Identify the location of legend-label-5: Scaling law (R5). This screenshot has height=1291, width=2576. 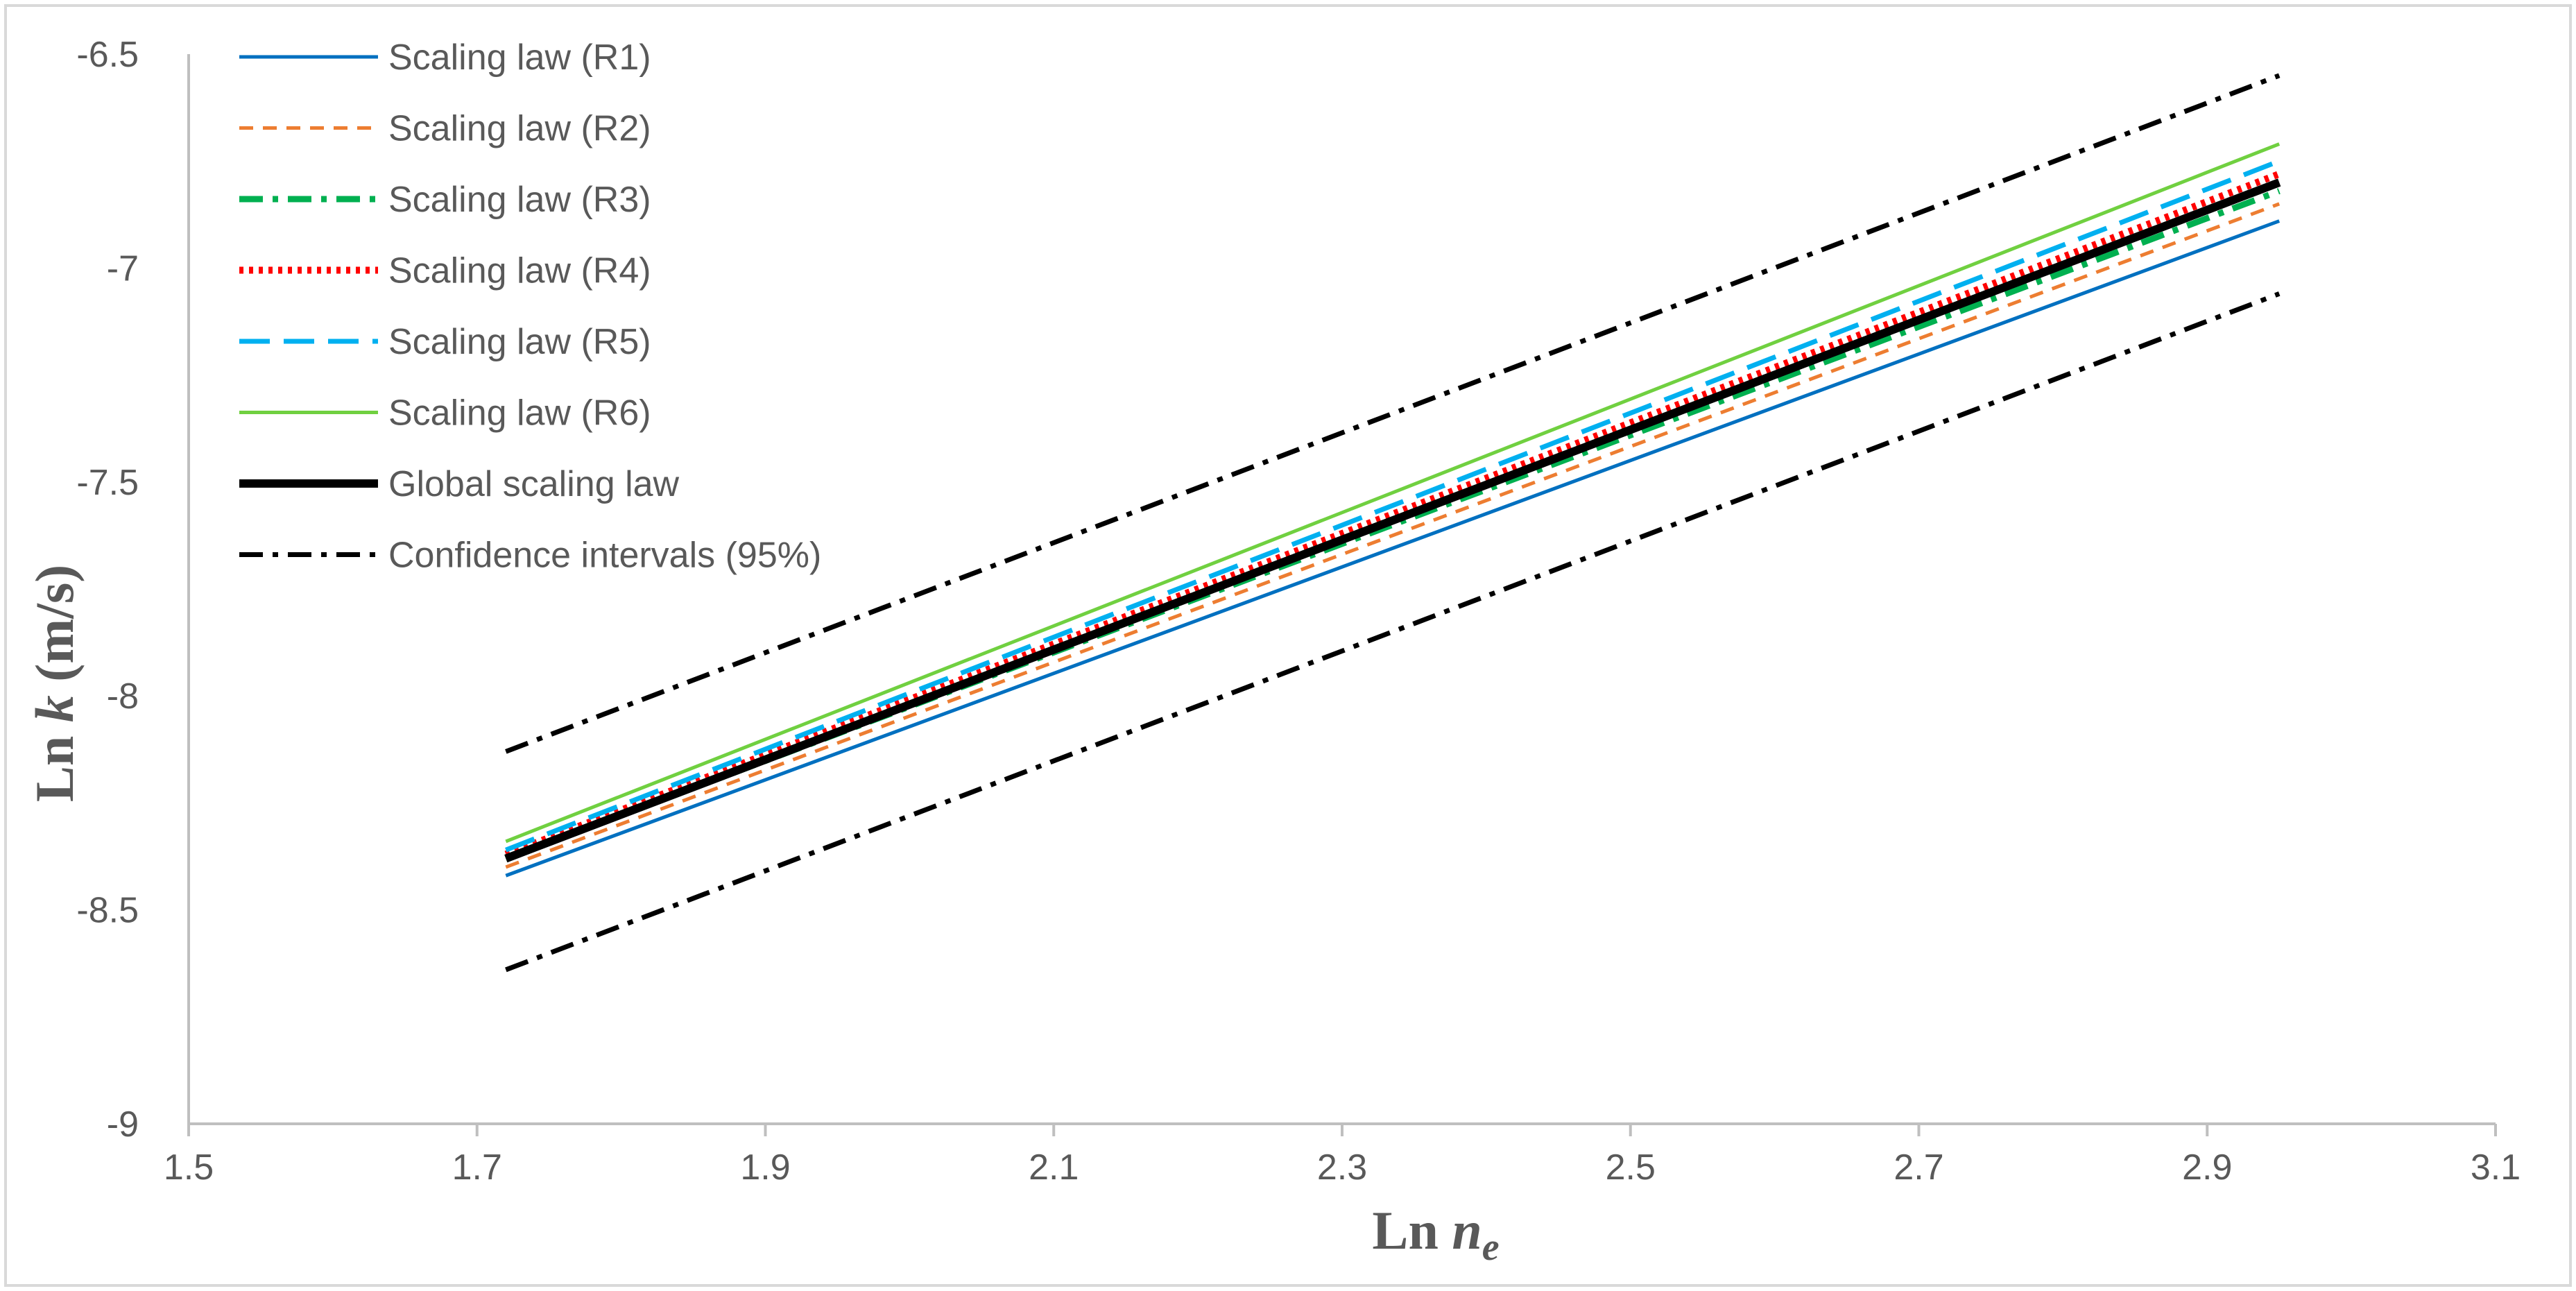
(519, 342).